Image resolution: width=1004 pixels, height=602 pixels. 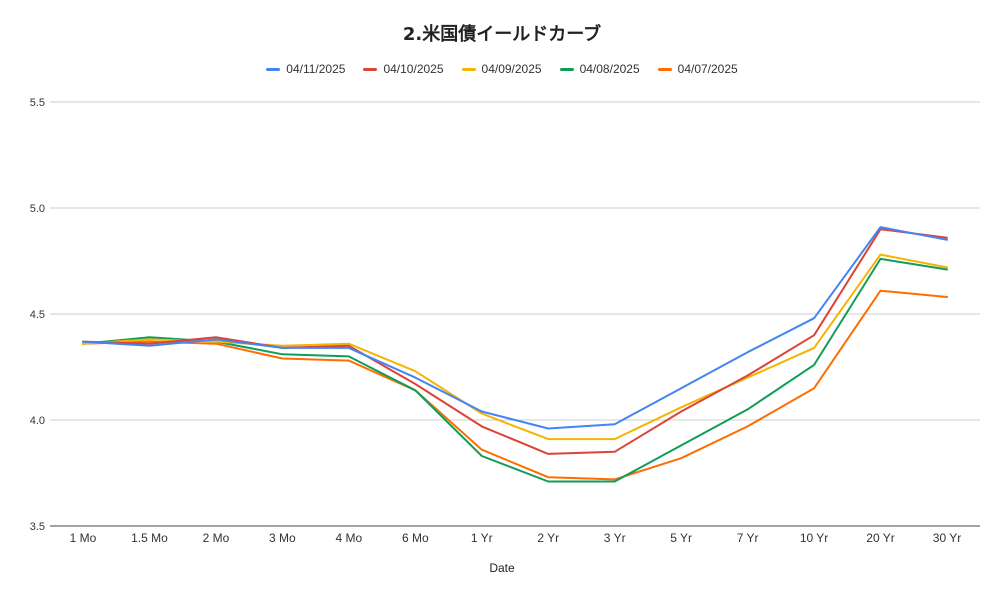 I want to click on x-tick-label: 1 Yr, so click(x=482, y=538).